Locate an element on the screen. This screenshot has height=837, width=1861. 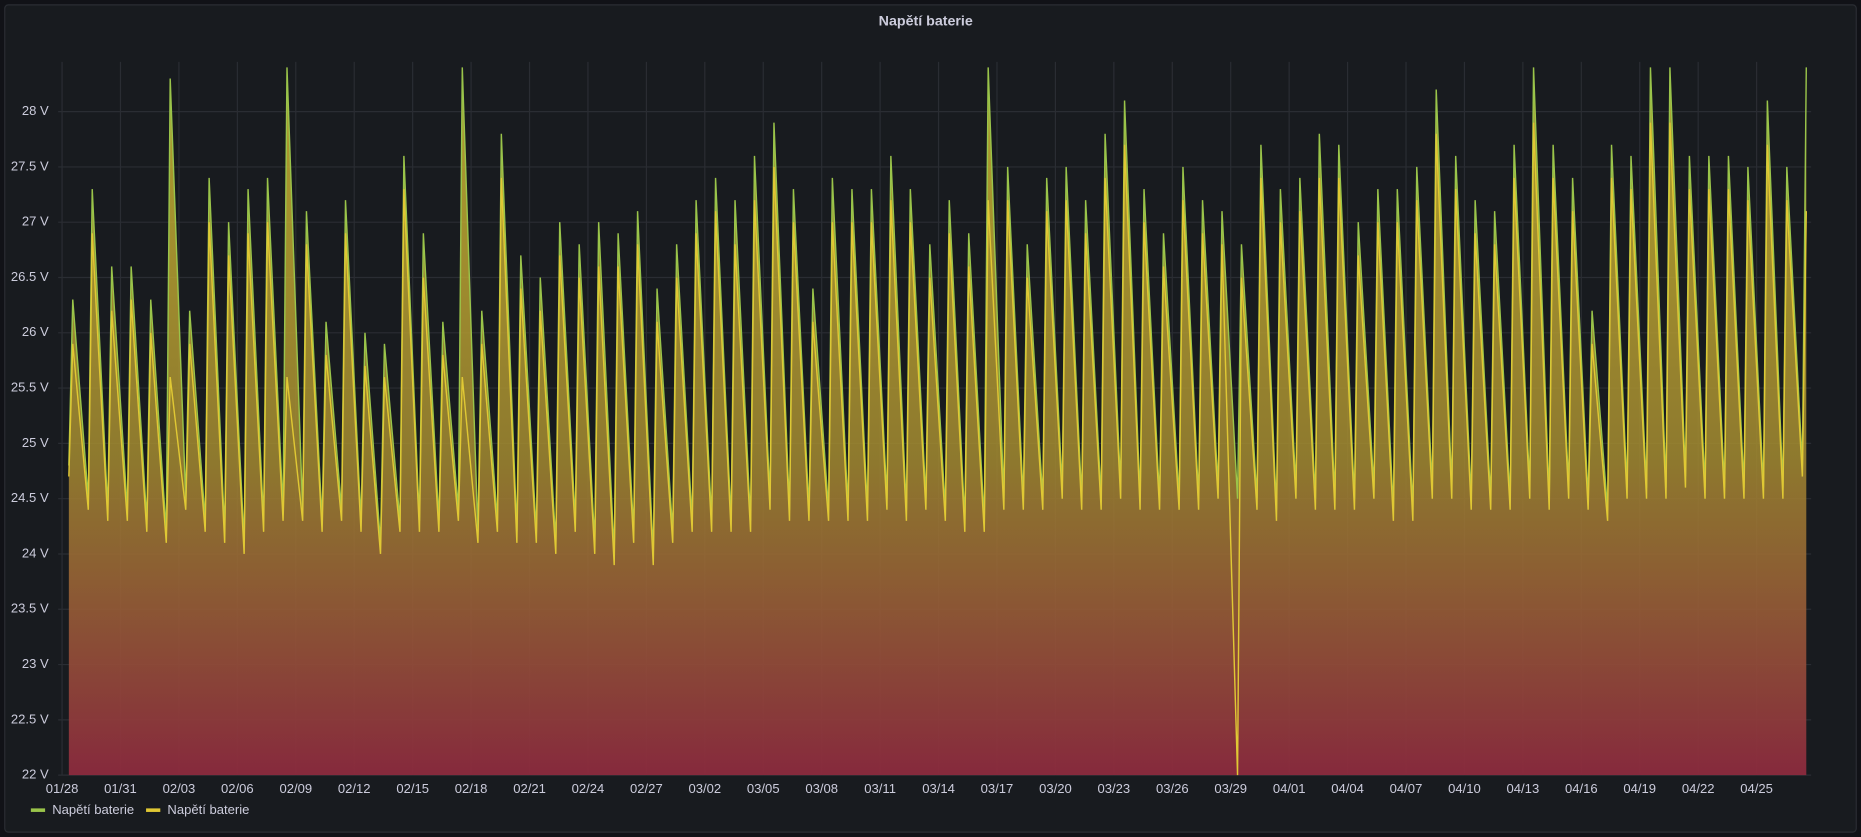
y-tick-label: 27.5 V is located at coordinates (30, 165).